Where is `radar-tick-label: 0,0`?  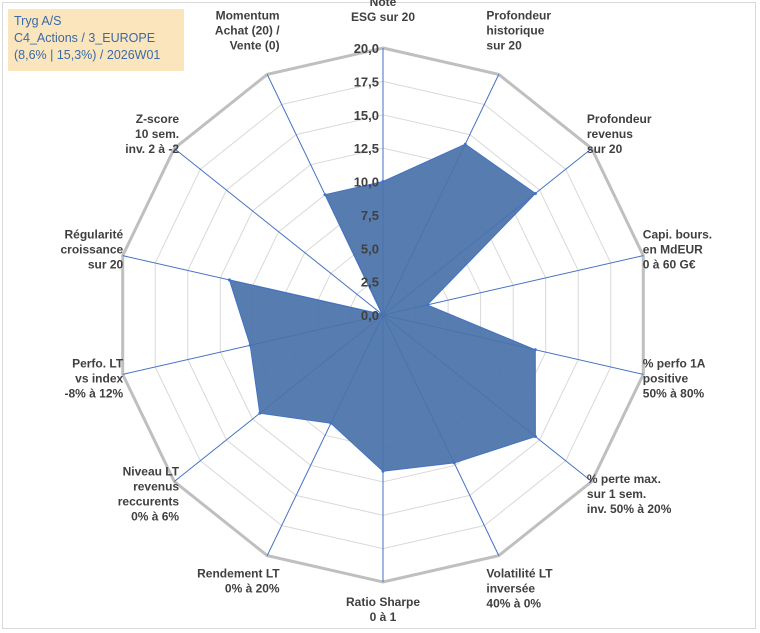
radar-tick-label: 0,0 is located at coordinates (370, 315).